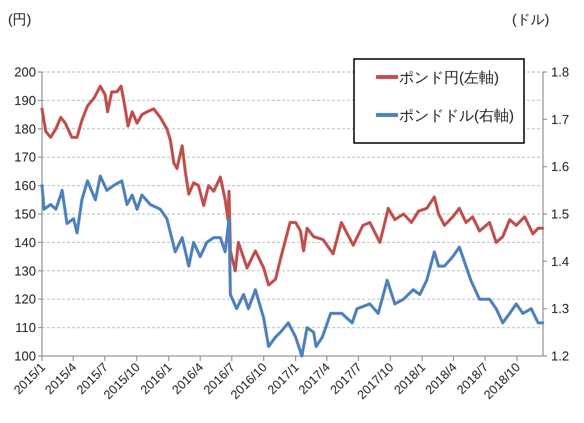 The image size is (584, 423). Describe the element at coordinates (531, 19) in the screenshot. I see `y2-axis-title: (ドル)` at that location.